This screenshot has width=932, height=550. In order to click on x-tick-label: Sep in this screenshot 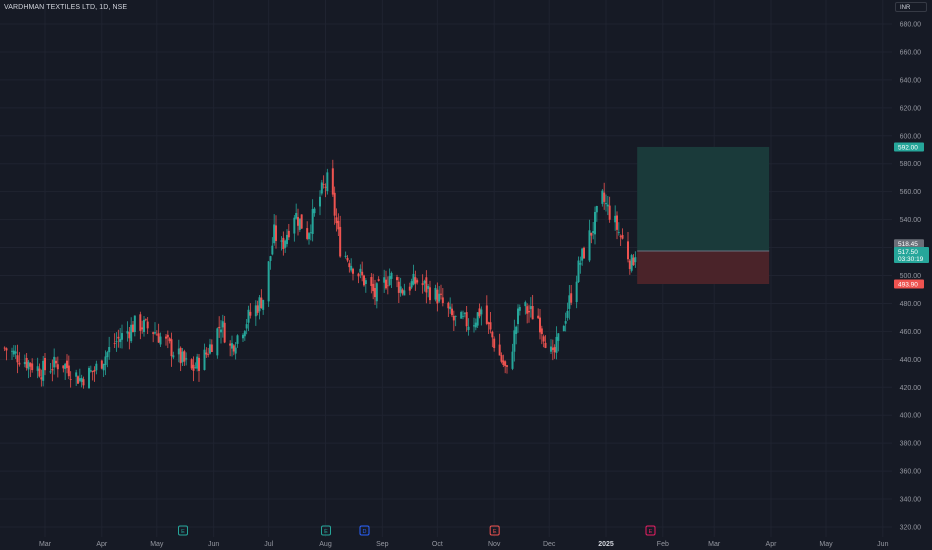, I will do `click(382, 544)`.